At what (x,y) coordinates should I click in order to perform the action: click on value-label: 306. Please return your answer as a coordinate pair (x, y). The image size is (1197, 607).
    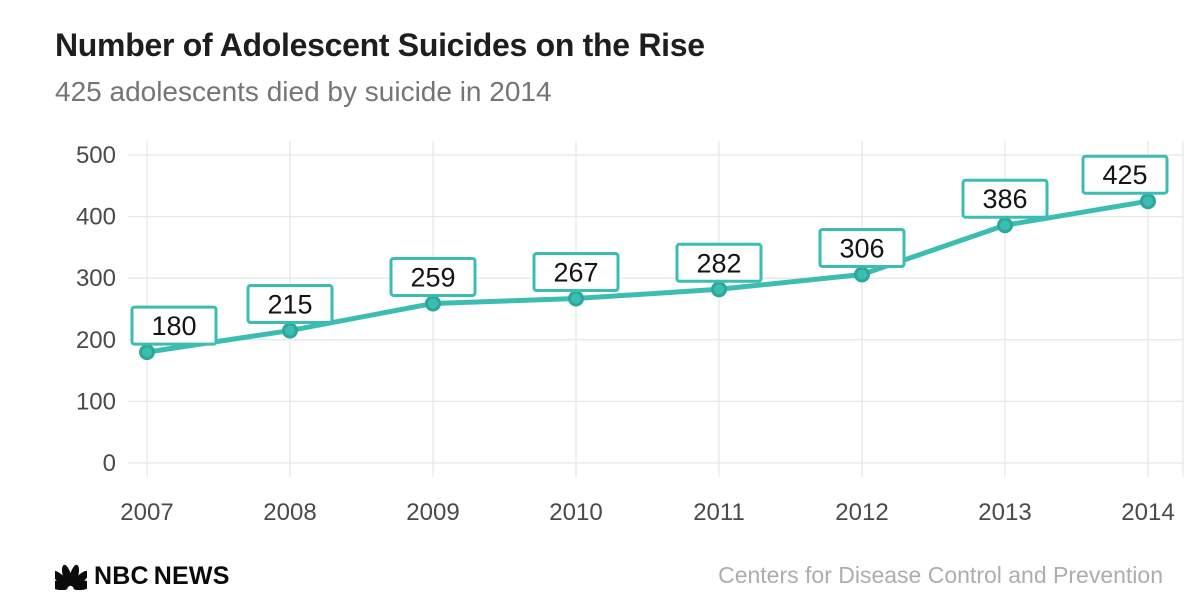
    Looking at the image, I should click on (861, 249).